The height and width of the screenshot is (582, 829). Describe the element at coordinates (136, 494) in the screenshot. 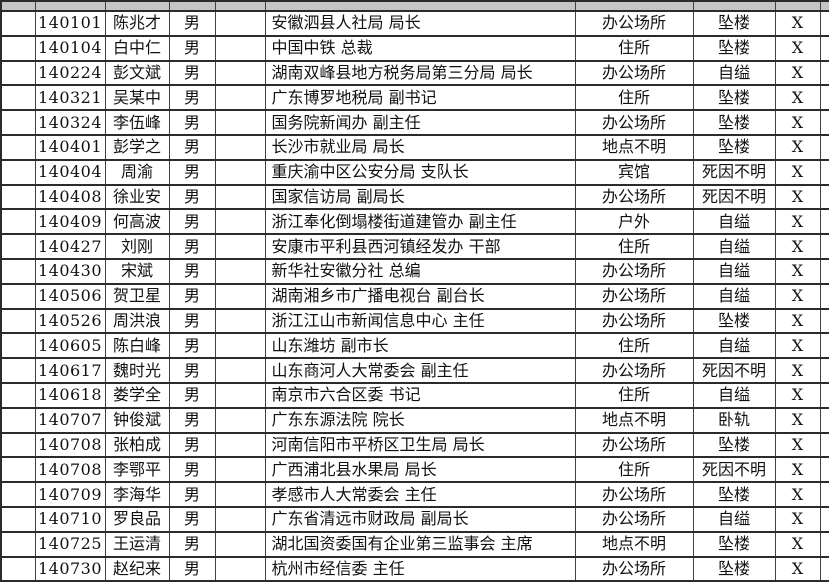

I see `cell-name: 李海华` at that location.